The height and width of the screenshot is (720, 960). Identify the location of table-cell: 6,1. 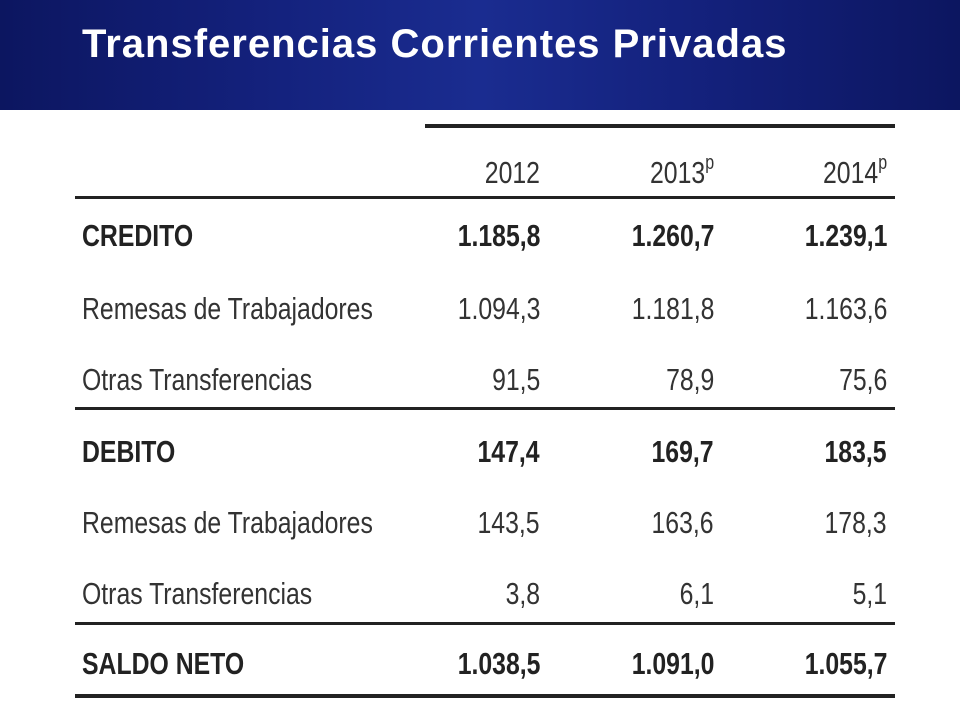
(696, 593).